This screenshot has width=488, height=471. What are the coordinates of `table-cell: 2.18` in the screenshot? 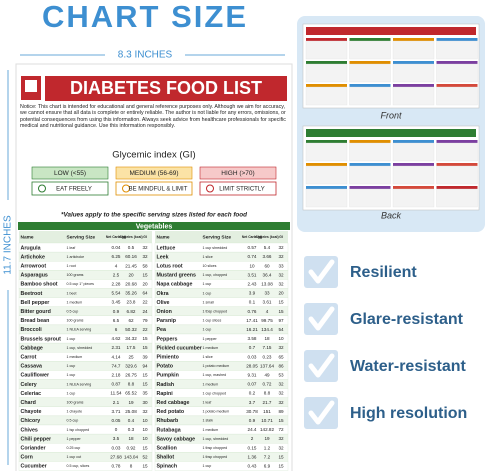 It's located at (116, 374).